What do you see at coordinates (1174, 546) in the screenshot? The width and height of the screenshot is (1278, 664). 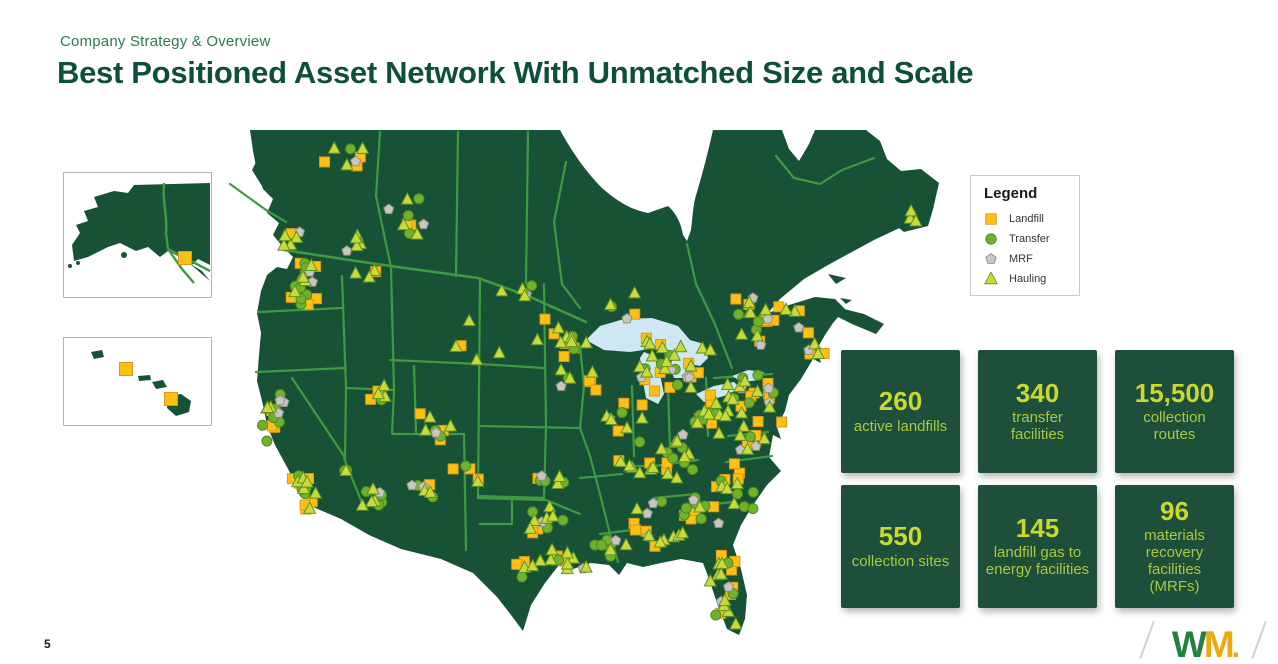 I see `stat-card-mrfs: 96 materials recovery facilities (MRFs)` at bounding box center [1174, 546].